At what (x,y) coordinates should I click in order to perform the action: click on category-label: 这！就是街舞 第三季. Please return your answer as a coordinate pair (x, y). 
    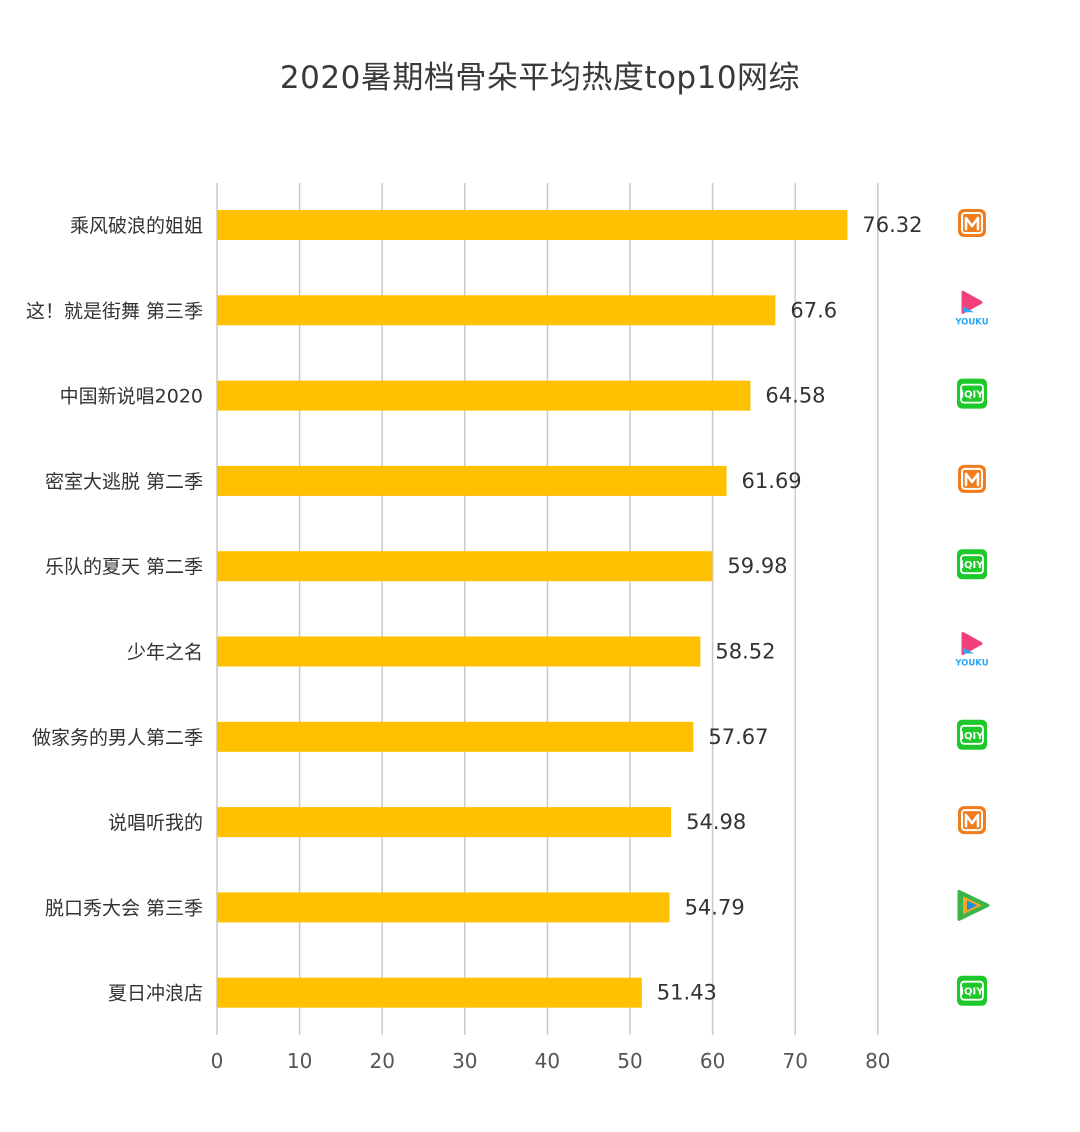
    Looking at the image, I should click on (114, 311).